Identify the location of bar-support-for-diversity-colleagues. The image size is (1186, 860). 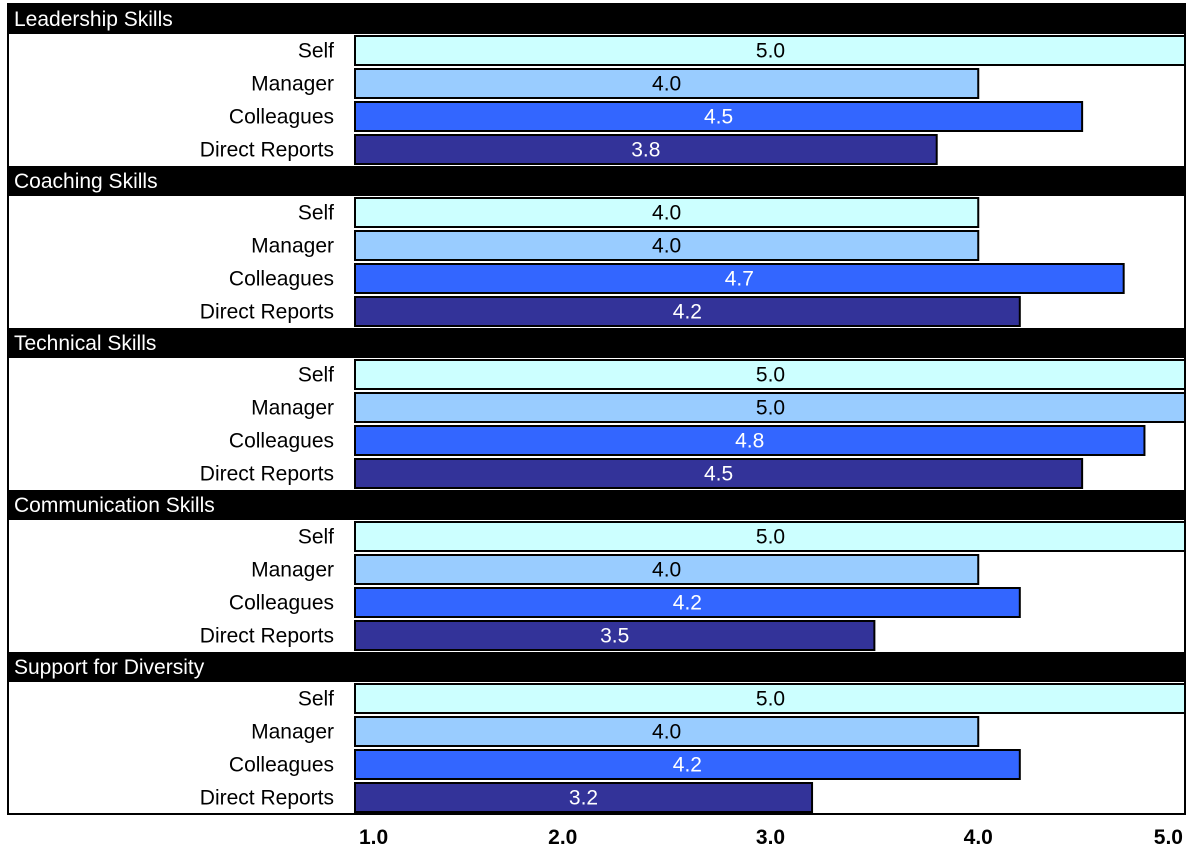
(687, 764).